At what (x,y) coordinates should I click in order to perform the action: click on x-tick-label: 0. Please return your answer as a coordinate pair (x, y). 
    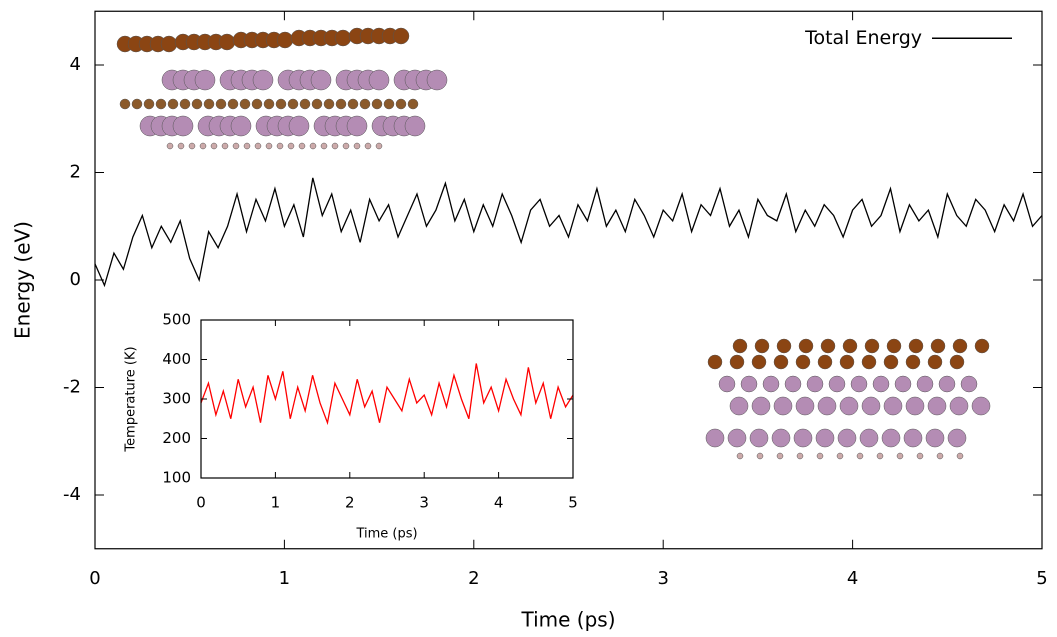
    Looking at the image, I should click on (94, 578).